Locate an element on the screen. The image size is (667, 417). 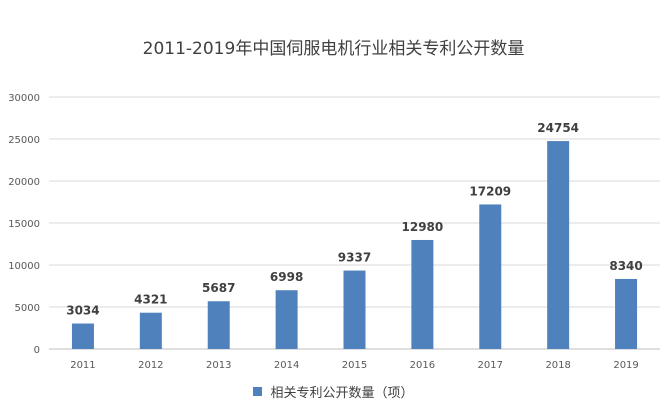
data-label: 12980 is located at coordinates (423, 227).